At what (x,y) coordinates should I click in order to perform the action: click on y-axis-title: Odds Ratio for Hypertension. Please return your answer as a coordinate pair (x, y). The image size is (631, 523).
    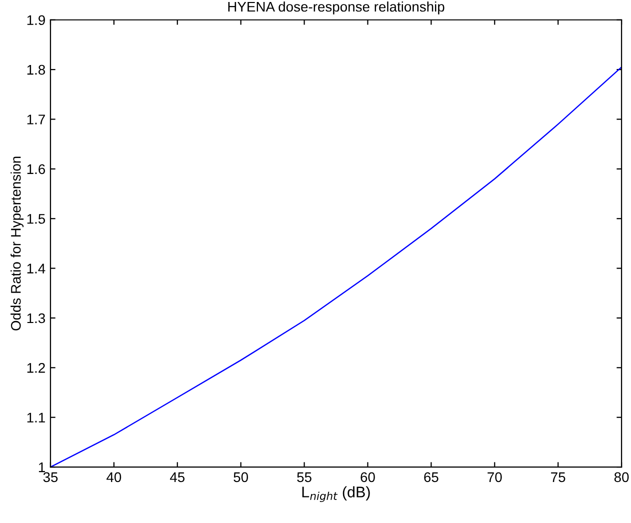
    Looking at the image, I should click on (17, 243).